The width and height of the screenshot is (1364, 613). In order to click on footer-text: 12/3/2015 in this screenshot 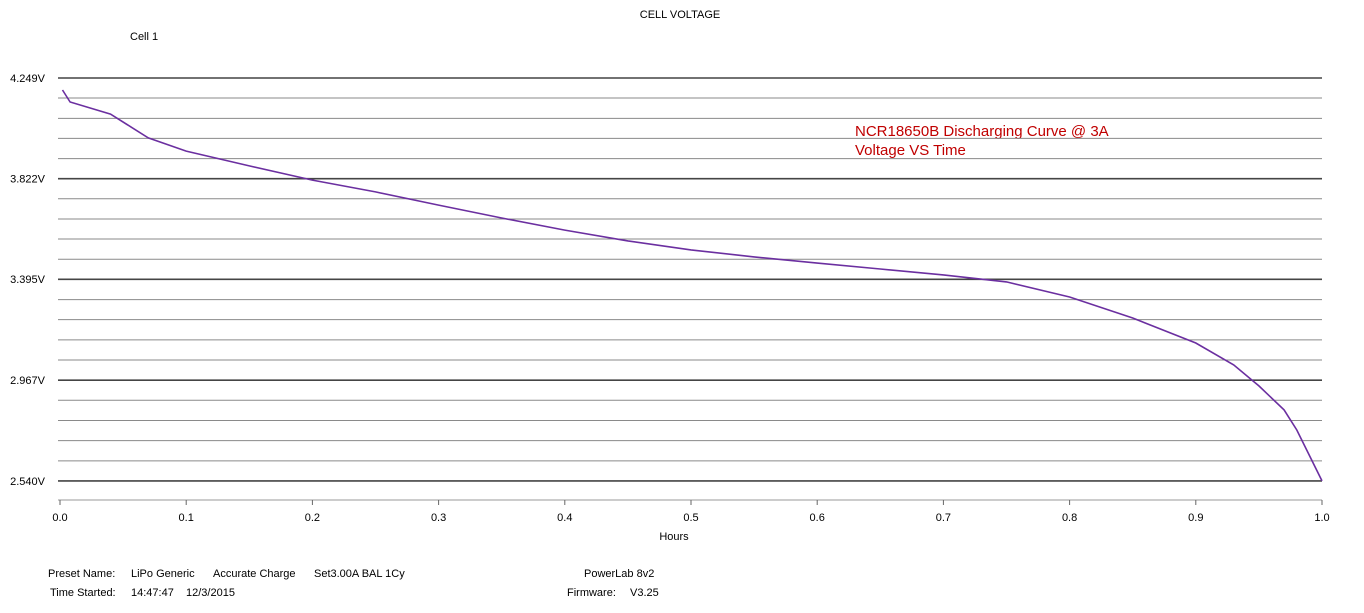, I will do `click(210, 593)`.